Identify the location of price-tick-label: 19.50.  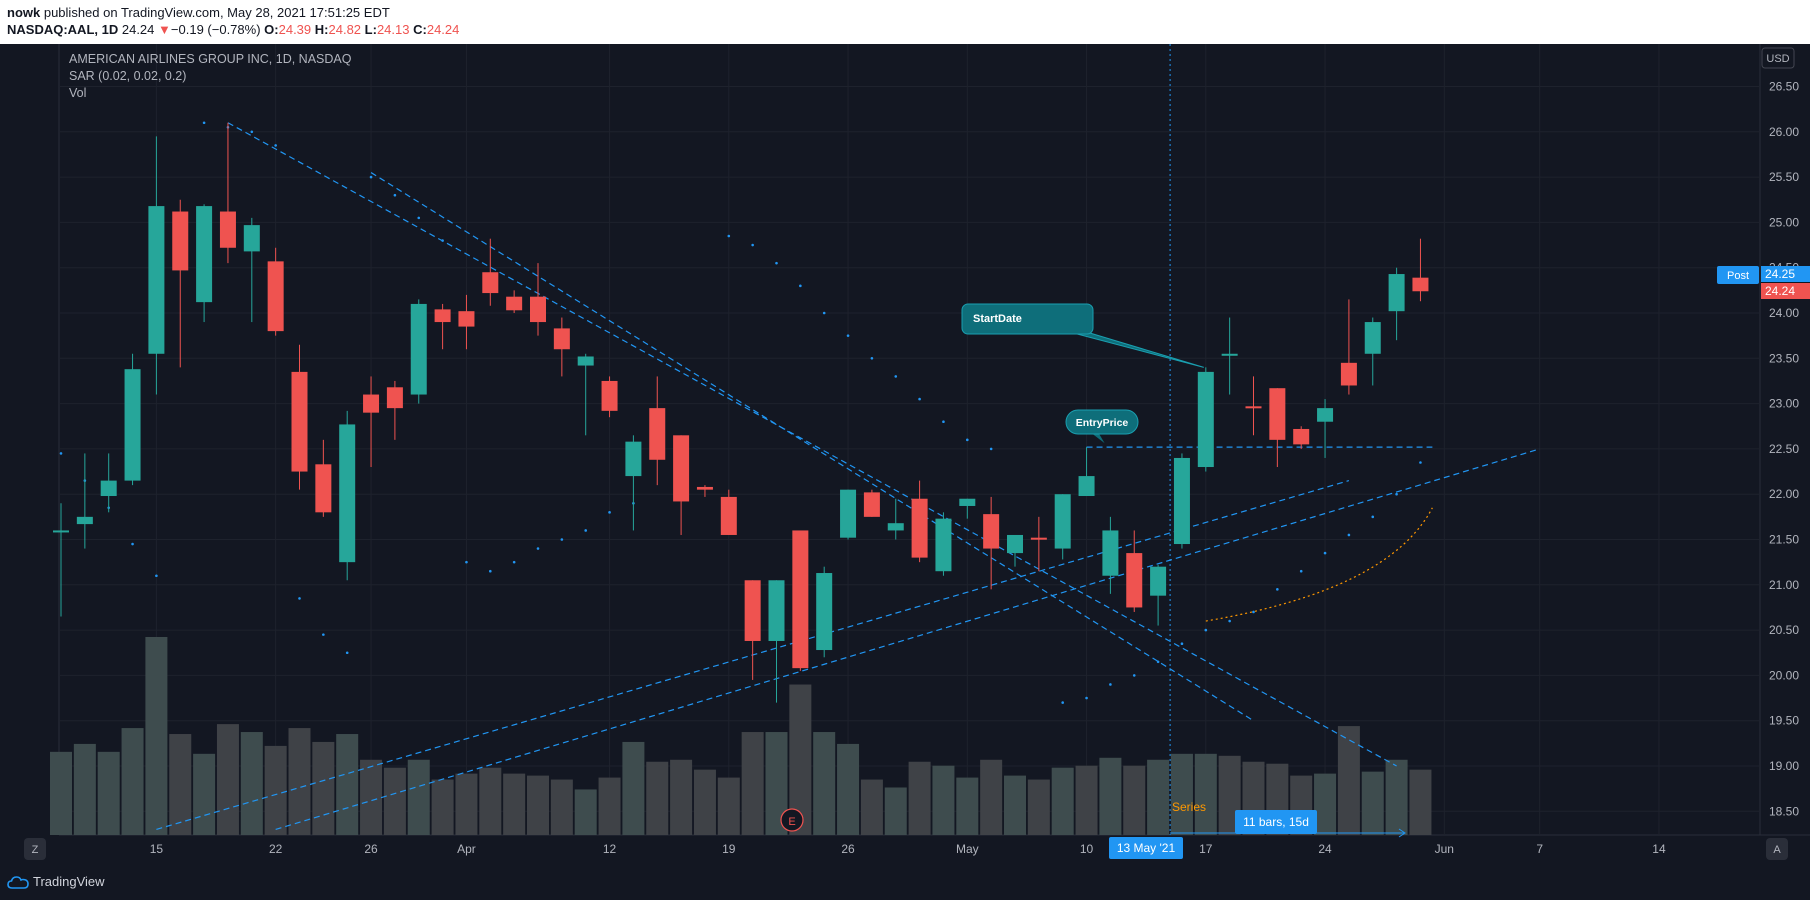
(1784, 721).